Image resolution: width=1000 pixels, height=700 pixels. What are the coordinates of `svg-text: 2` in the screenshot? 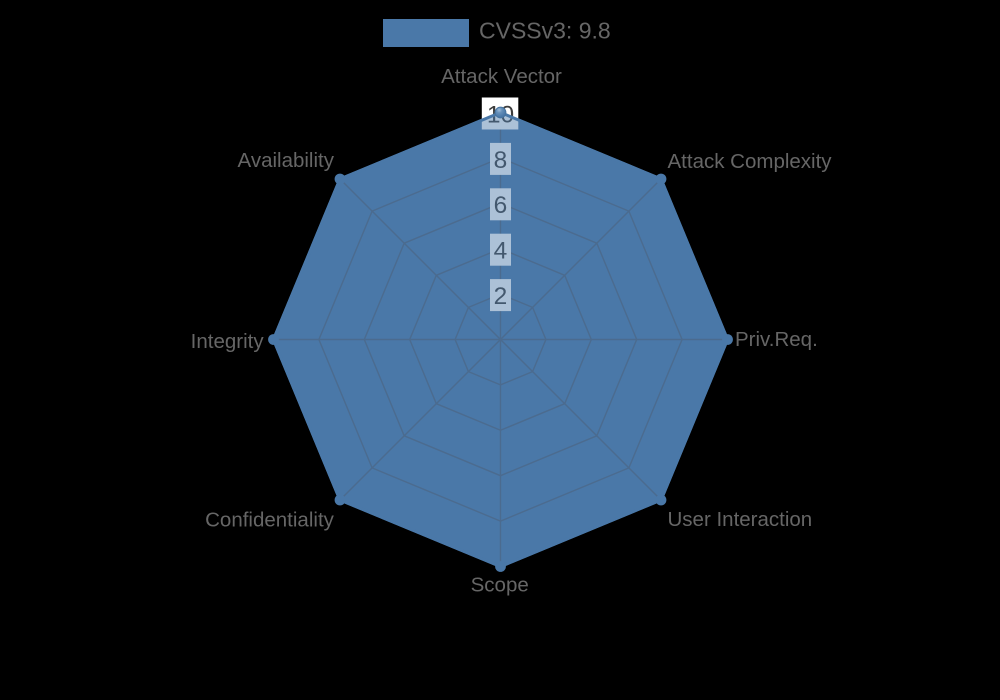 It's located at (501, 296).